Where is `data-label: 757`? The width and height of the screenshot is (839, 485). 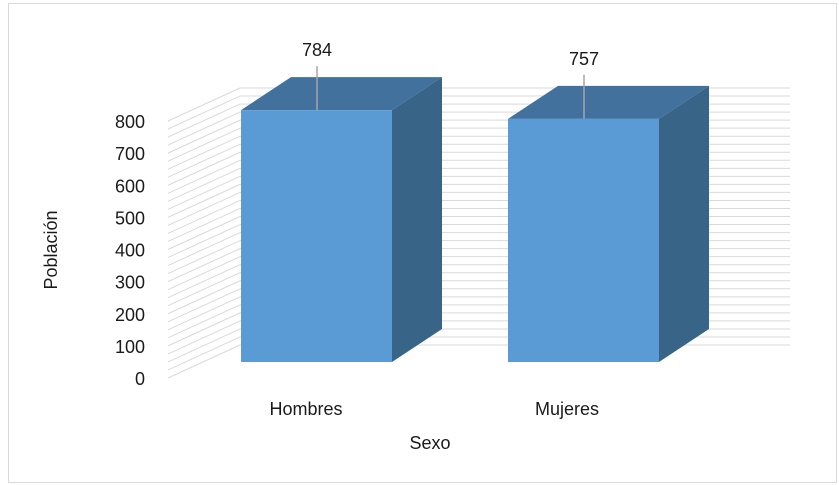 data-label: 757 is located at coordinates (584, 59).